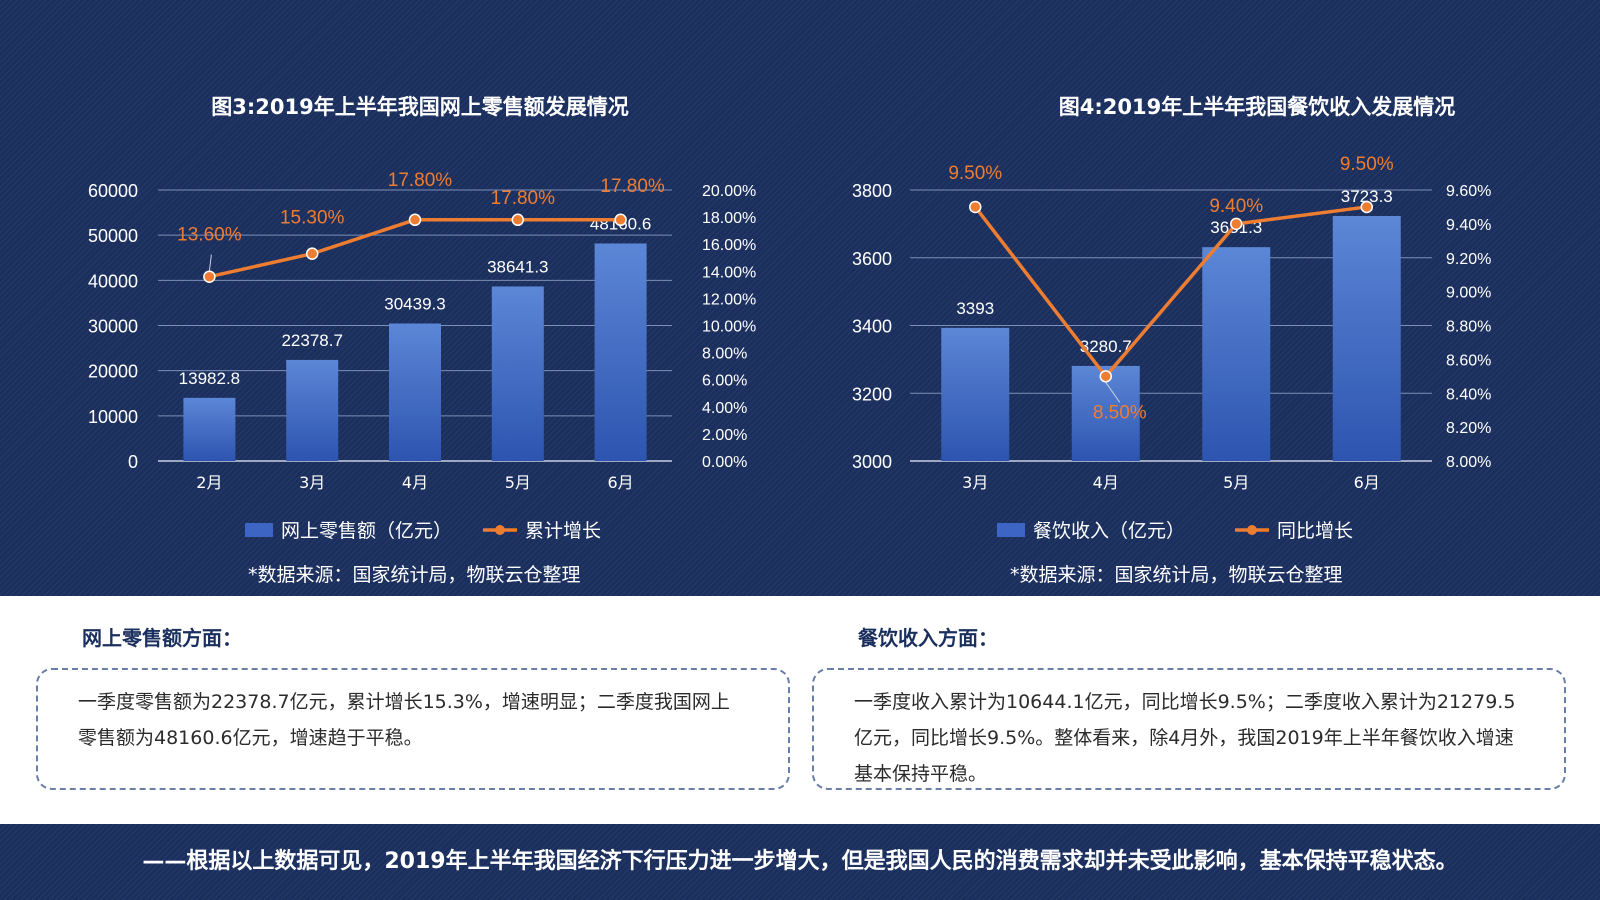 This screenshot has height=900, width=1600. I want to click on y-right-tick-label: 8.80%, so click(1468, 327).